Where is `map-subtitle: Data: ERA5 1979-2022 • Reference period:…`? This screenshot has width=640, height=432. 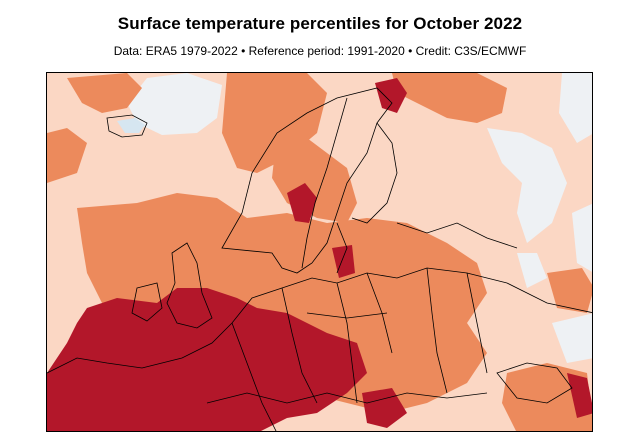
map-subtitle: Data: ERA5 1979-2022 • Reference period:… is located at coordinates (320, 51).